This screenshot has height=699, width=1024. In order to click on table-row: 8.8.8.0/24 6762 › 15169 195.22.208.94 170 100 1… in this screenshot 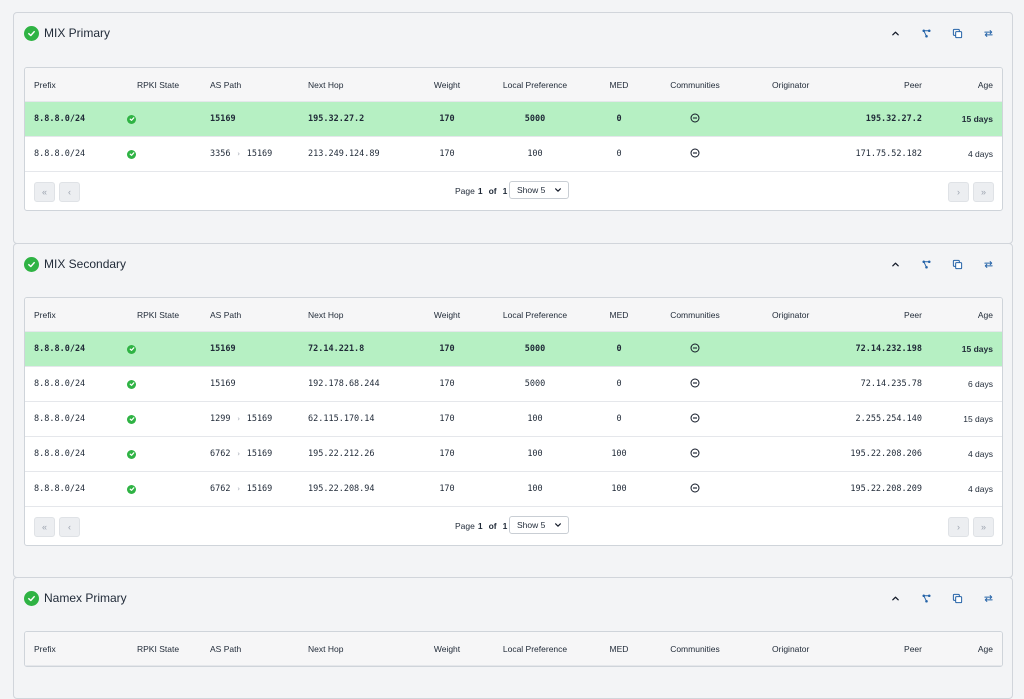, I will do `click(513, 489)`.